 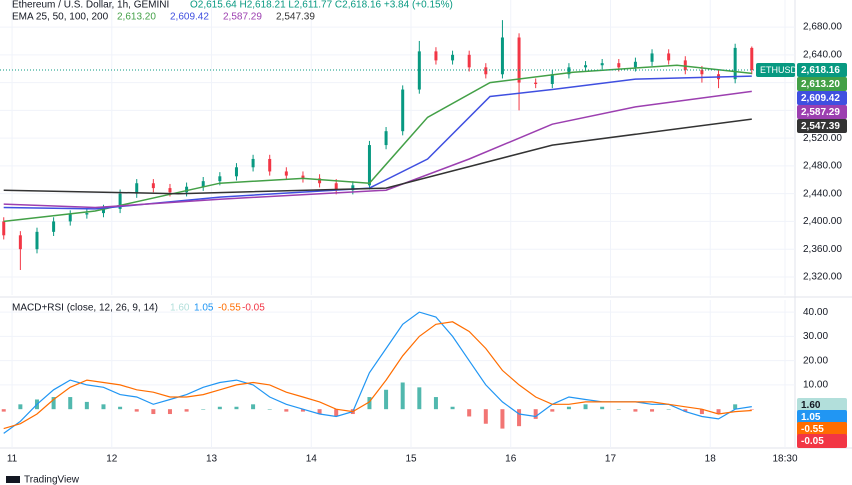 I want to click on y-tick-label: 2,400.00, so click(x=822, y=221).